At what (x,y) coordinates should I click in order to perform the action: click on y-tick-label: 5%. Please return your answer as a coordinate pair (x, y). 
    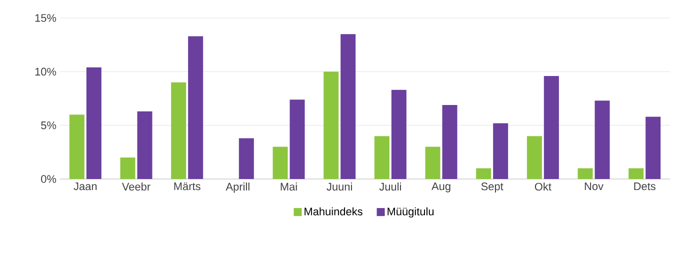
    Looking at the image, I should click on (48, 125).